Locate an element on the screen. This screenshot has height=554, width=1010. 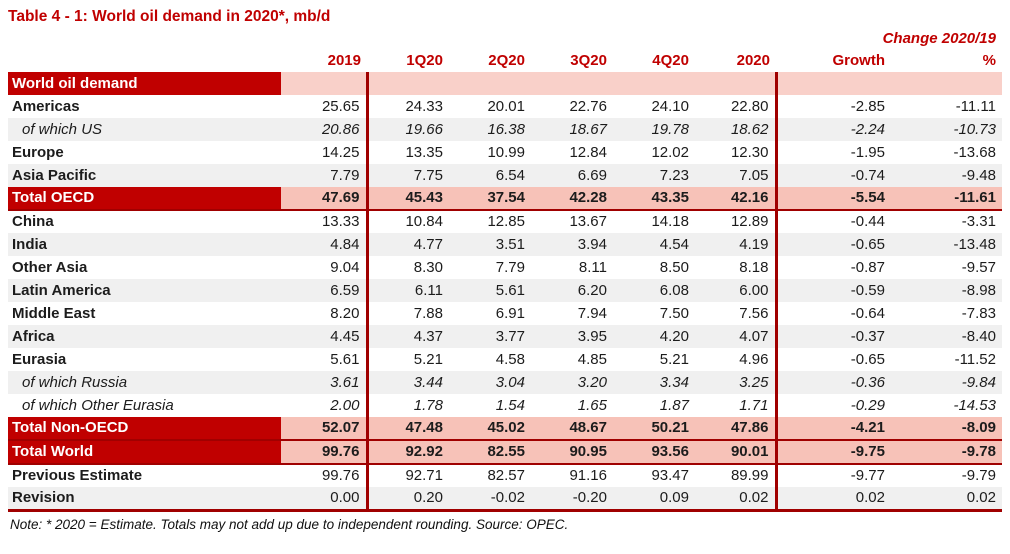
value-cell: -9.57 is located at coordinates (978, 267).